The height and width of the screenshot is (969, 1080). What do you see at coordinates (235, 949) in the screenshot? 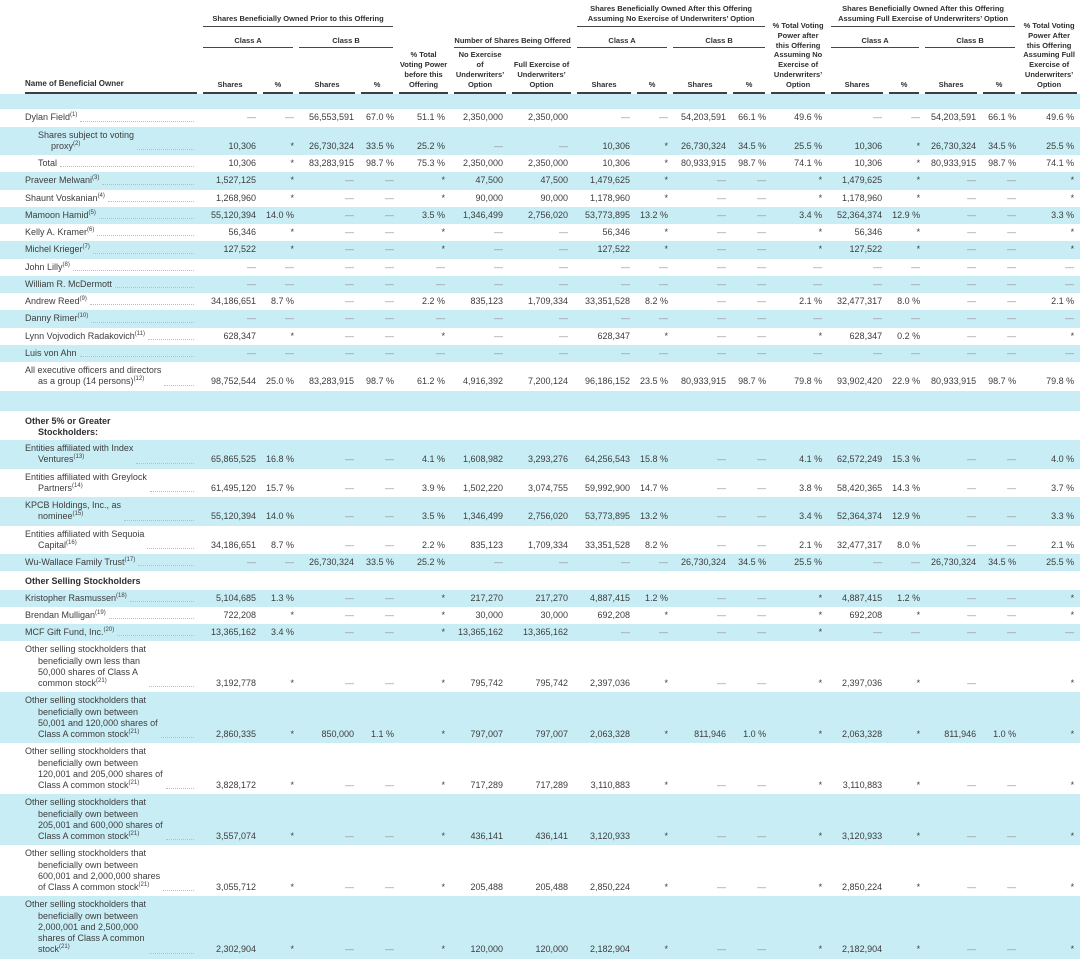
I see `cell: 2,302,904` at bounding box center [235, 949].